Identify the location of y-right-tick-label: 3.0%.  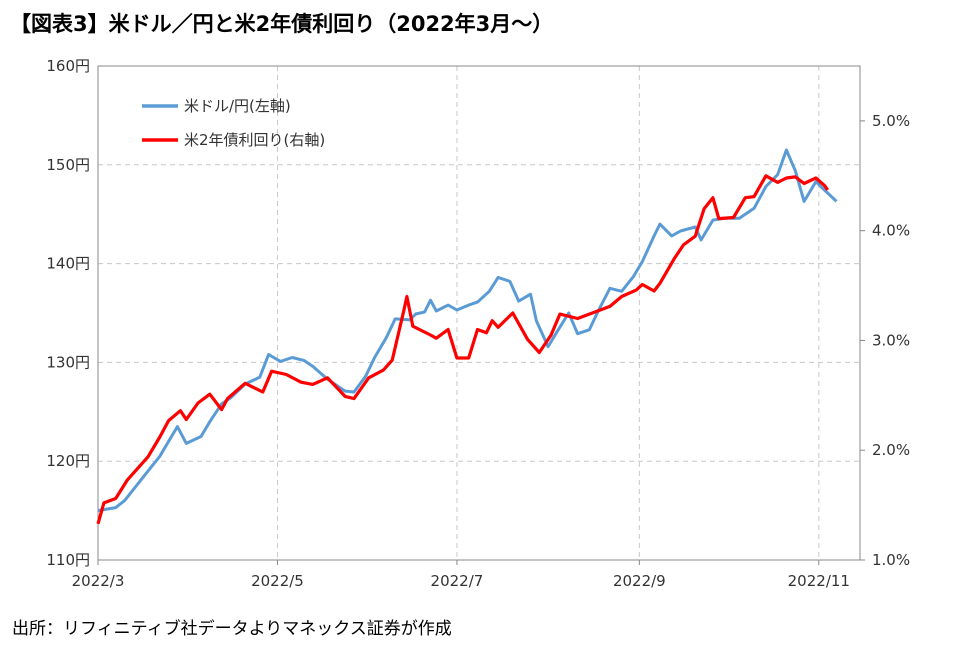
(891, 340).